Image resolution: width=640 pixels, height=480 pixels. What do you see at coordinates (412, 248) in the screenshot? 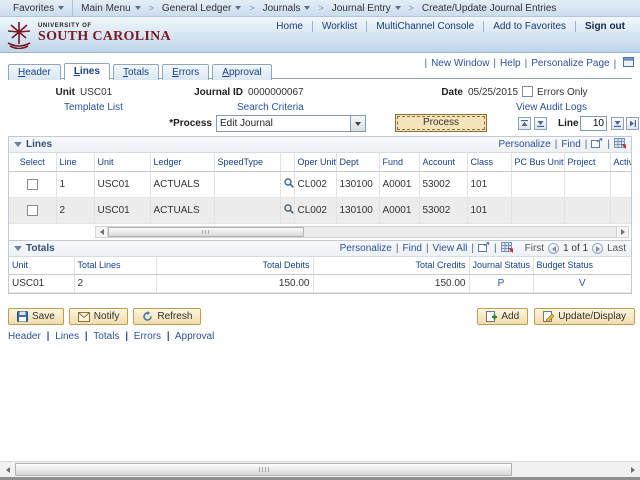
I see `totals-find-link: Find` at bounding box center [412, 248].